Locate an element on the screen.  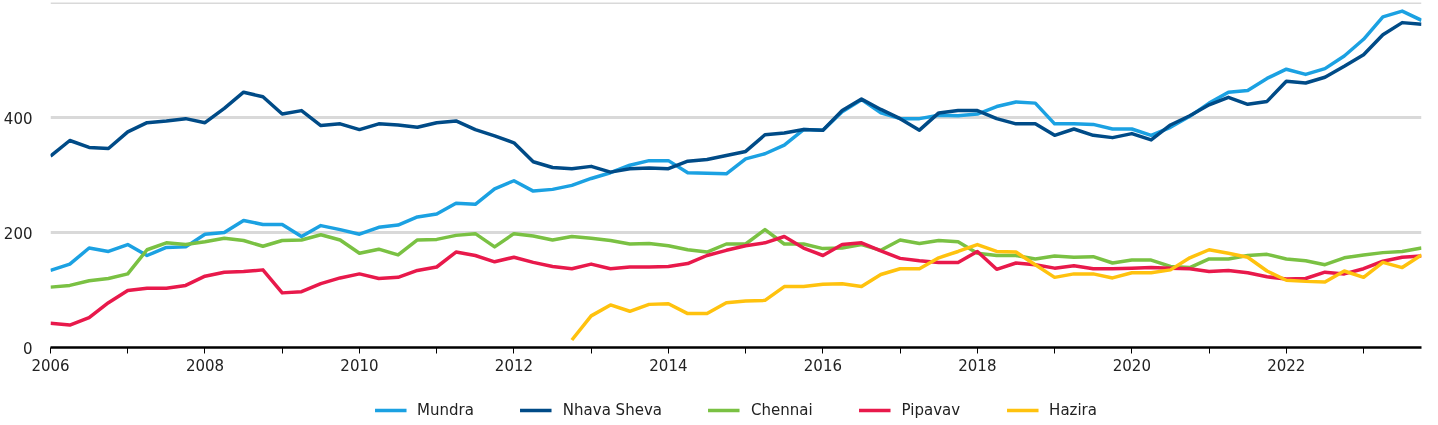
legend-label: Hazira is located at coordinates (1073, 410).